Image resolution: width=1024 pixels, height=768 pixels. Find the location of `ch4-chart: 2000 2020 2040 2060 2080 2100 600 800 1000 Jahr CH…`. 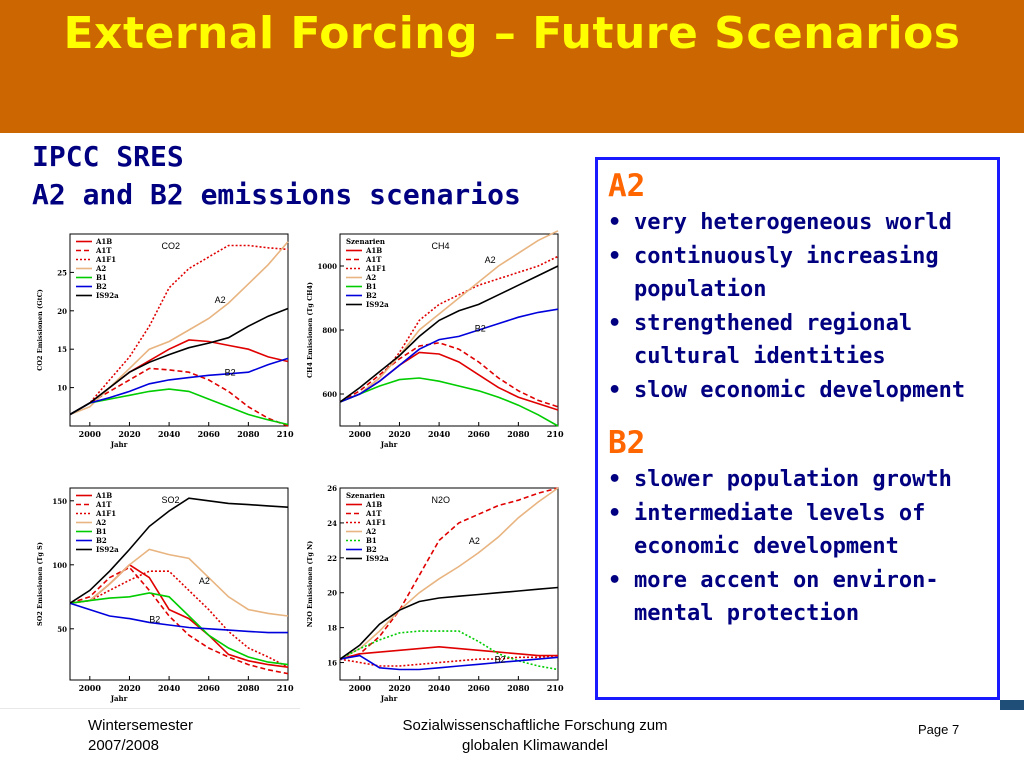

ch4-chart: 2000 2020 2040 2060 2080 2100 600 800 1000 Jahr CH… is located at coordinates (434, 344).